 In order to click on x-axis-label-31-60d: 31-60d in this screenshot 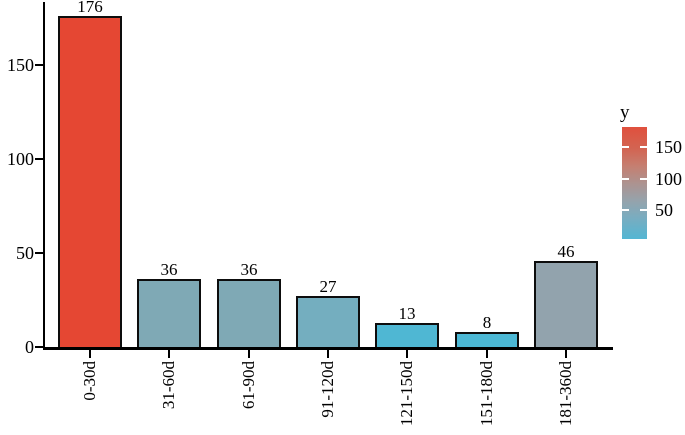, I will do `click(168, 385)`.